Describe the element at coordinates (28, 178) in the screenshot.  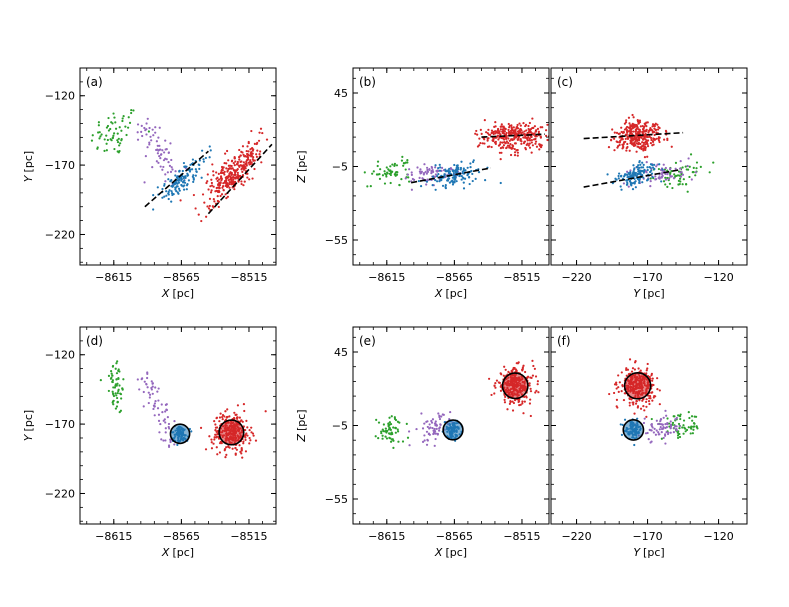
I see `y-axis-var: Y` at that location.